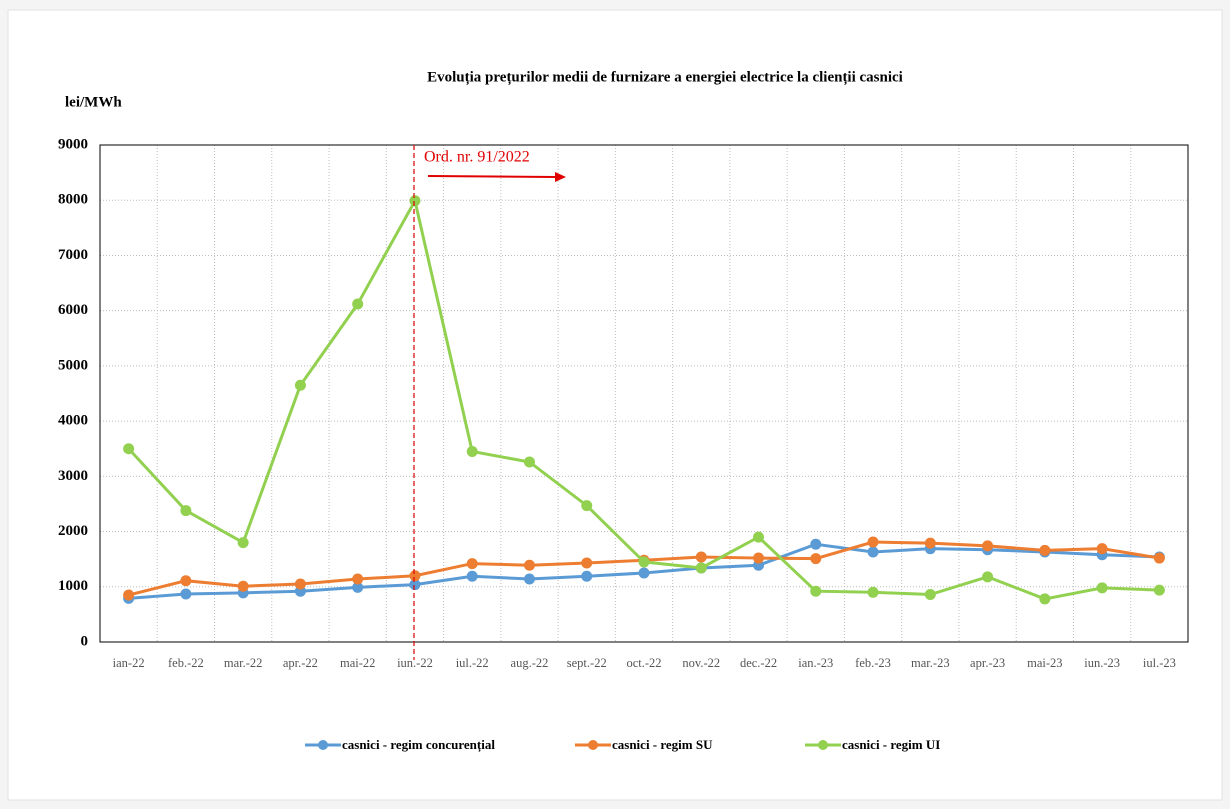 The height and width of the screenshot is (809, 1230). I want to click on x-tick-label: dec.-22, so click(758, 663).